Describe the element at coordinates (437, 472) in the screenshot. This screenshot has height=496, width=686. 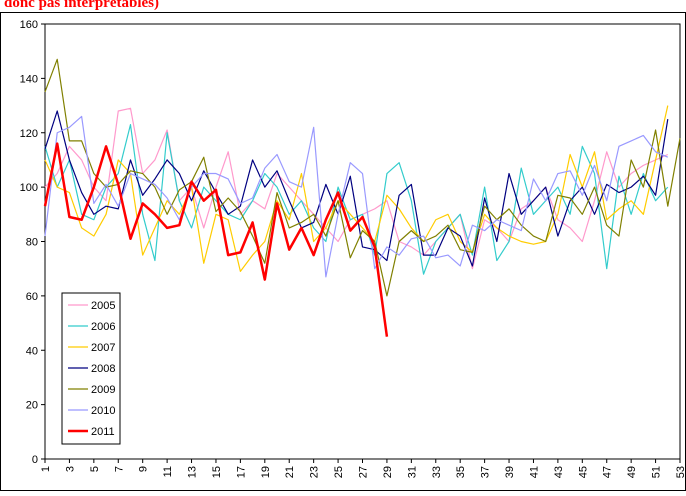
I see `x-tick-label: 33` at that location.